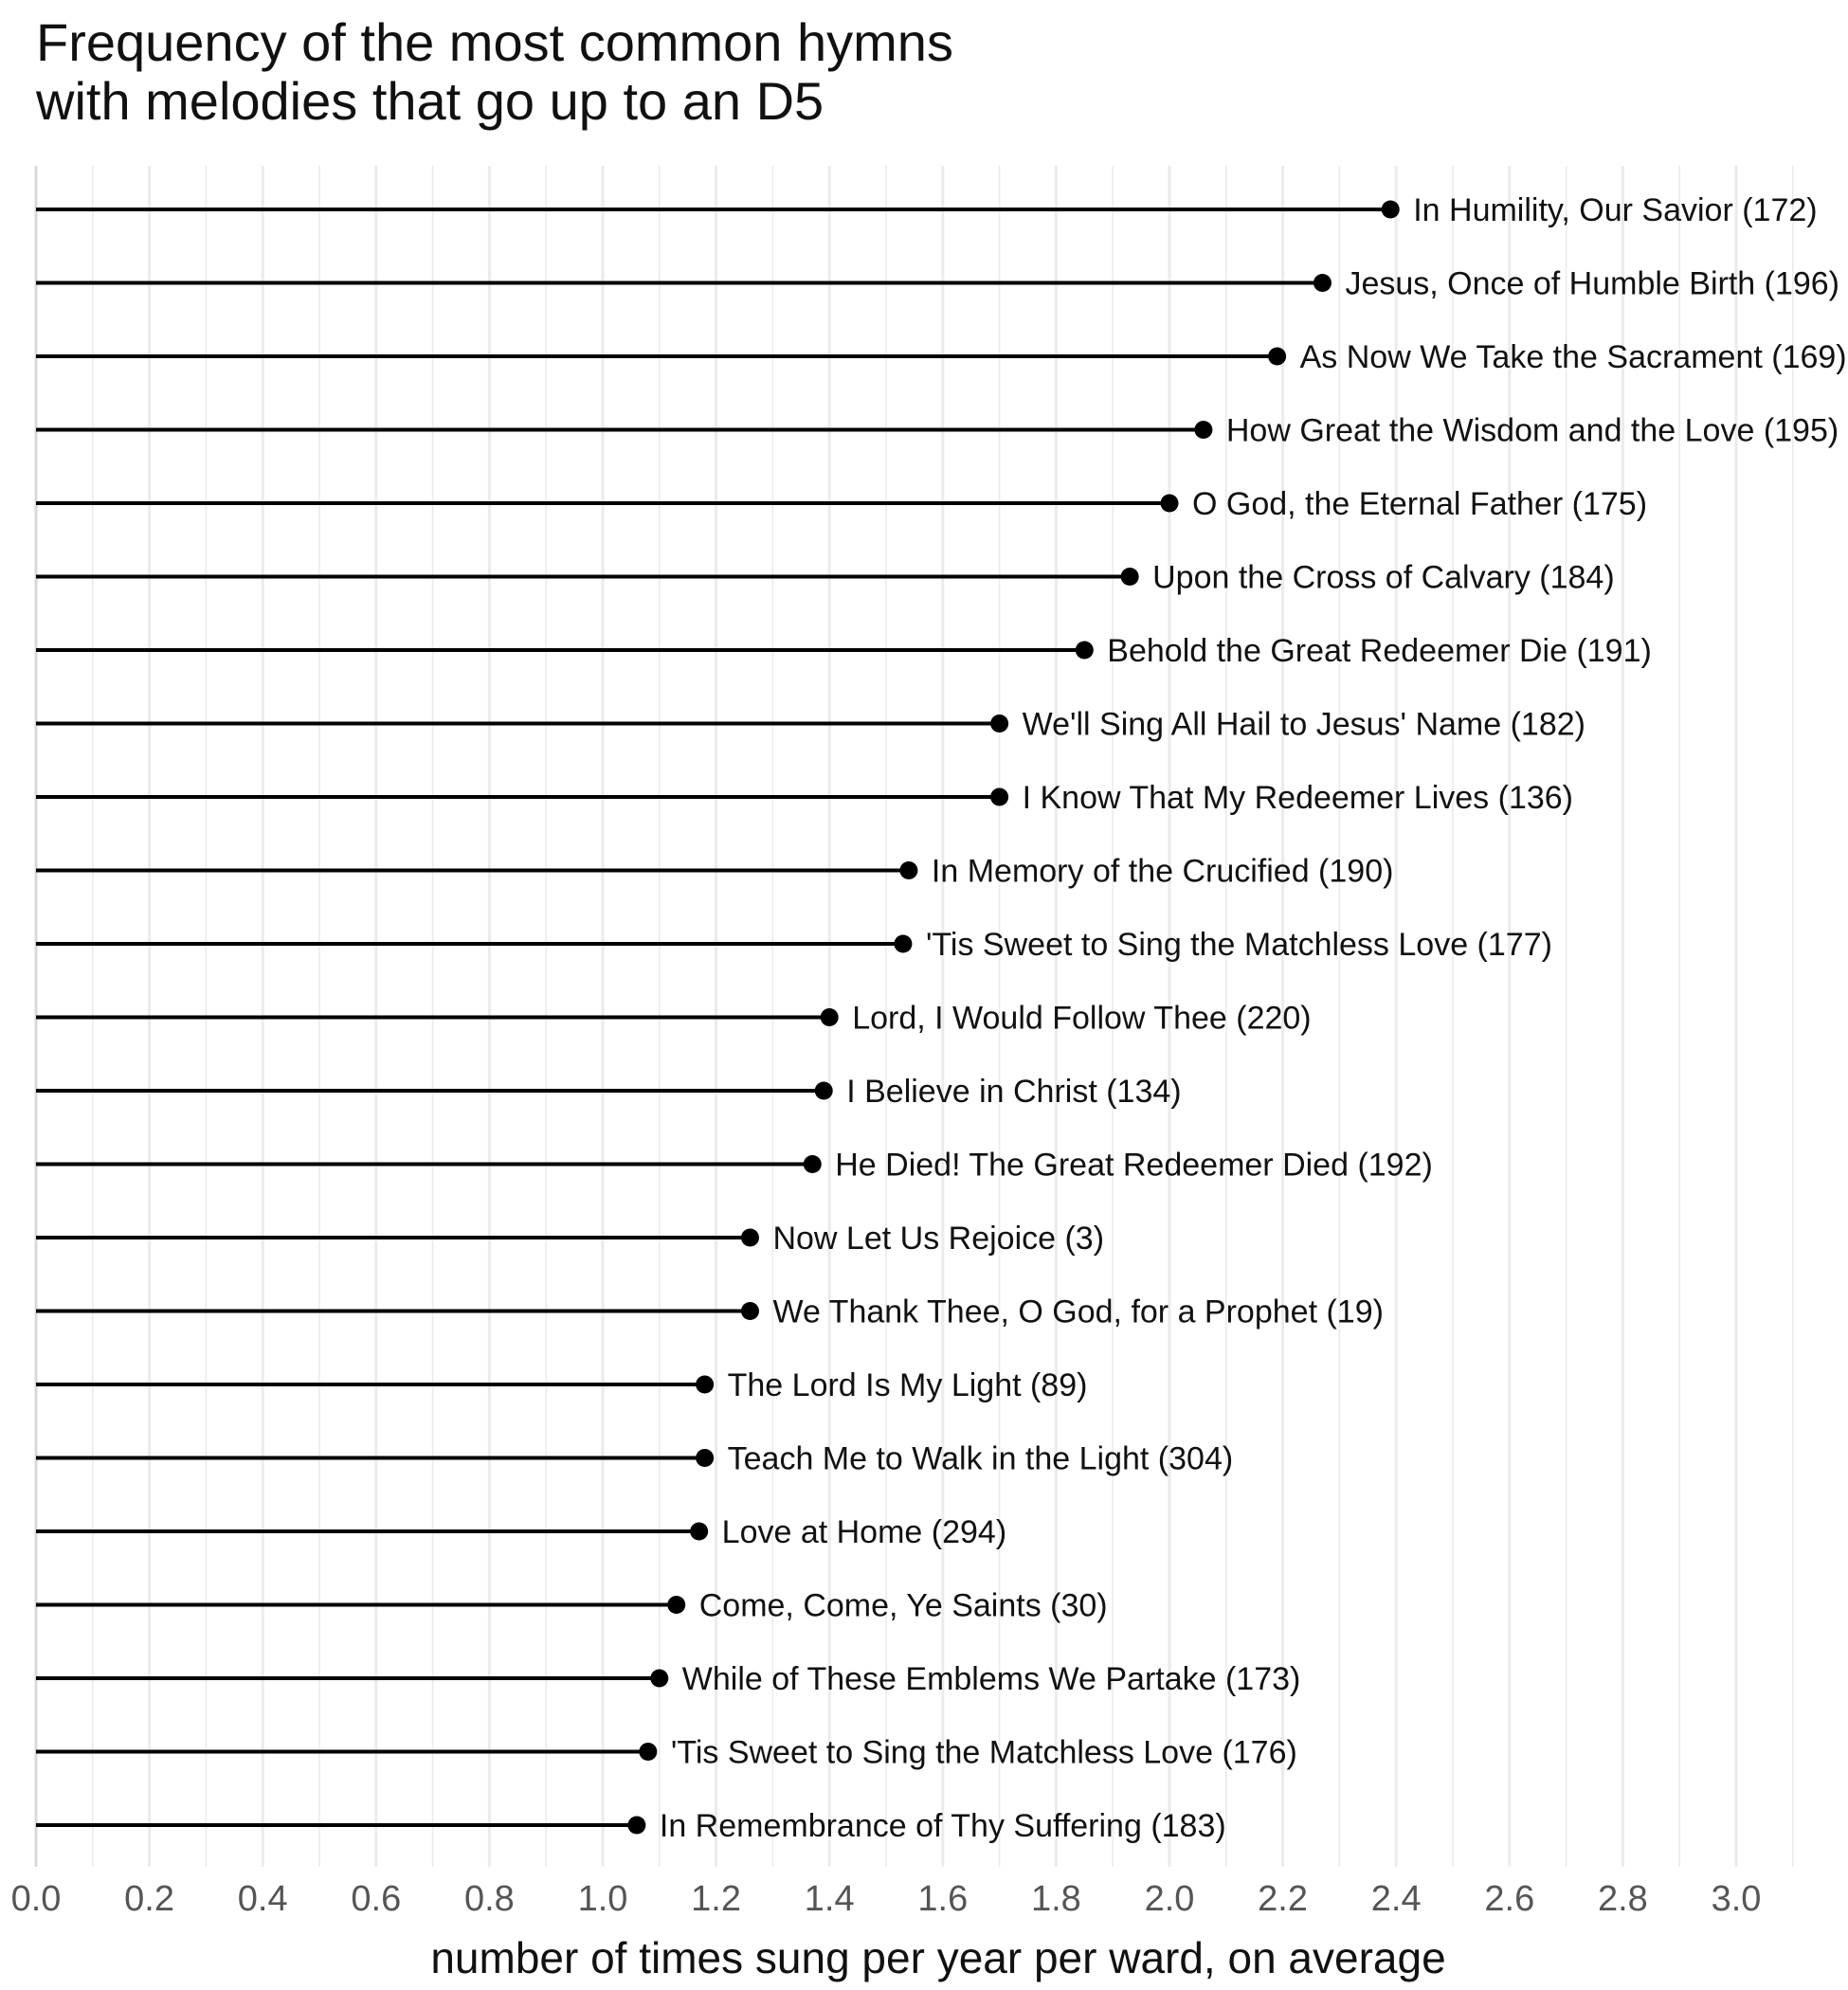  Describe the element at coordinates (1383, 578) in the screenshot. I see `lollipop-label: Upon the Cross of Calvary (184)` at that location.